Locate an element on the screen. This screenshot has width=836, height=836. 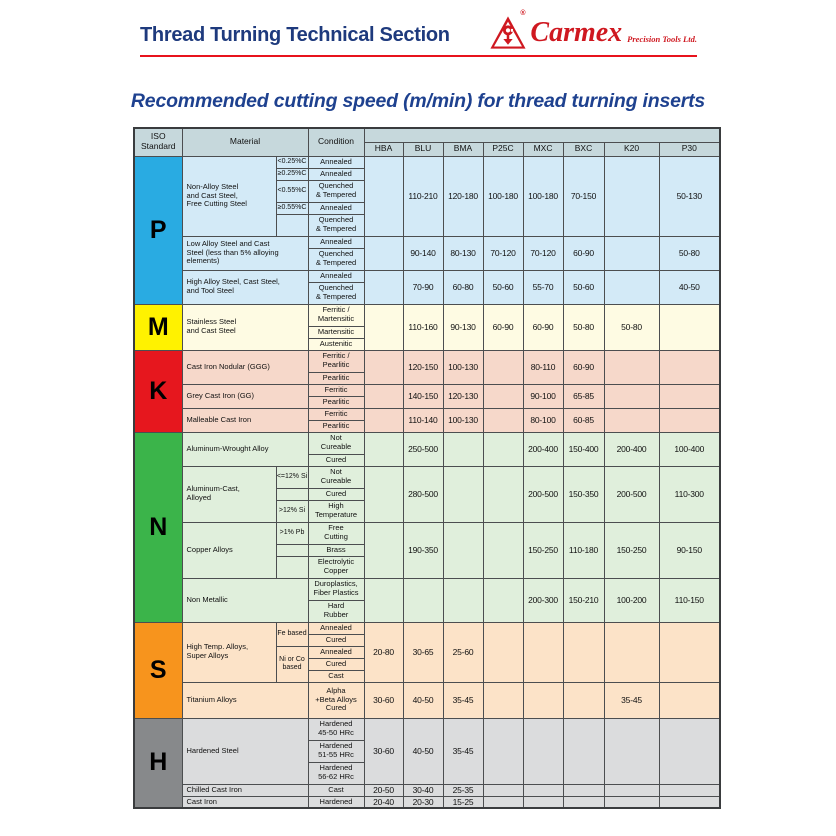
material-cell: Non Metallic is located at coordinates (245, 600).